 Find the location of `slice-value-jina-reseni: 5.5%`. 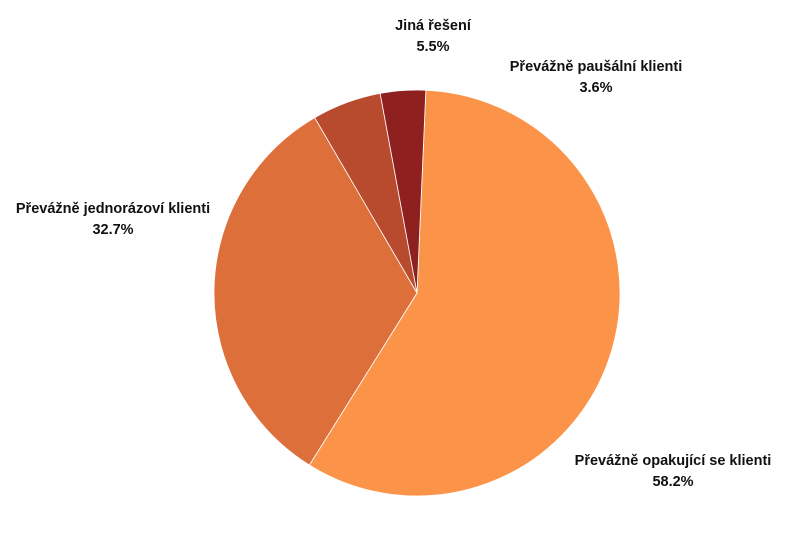

slice-value-jina-reseni: 5.5% is located at coordinates (432, 47).